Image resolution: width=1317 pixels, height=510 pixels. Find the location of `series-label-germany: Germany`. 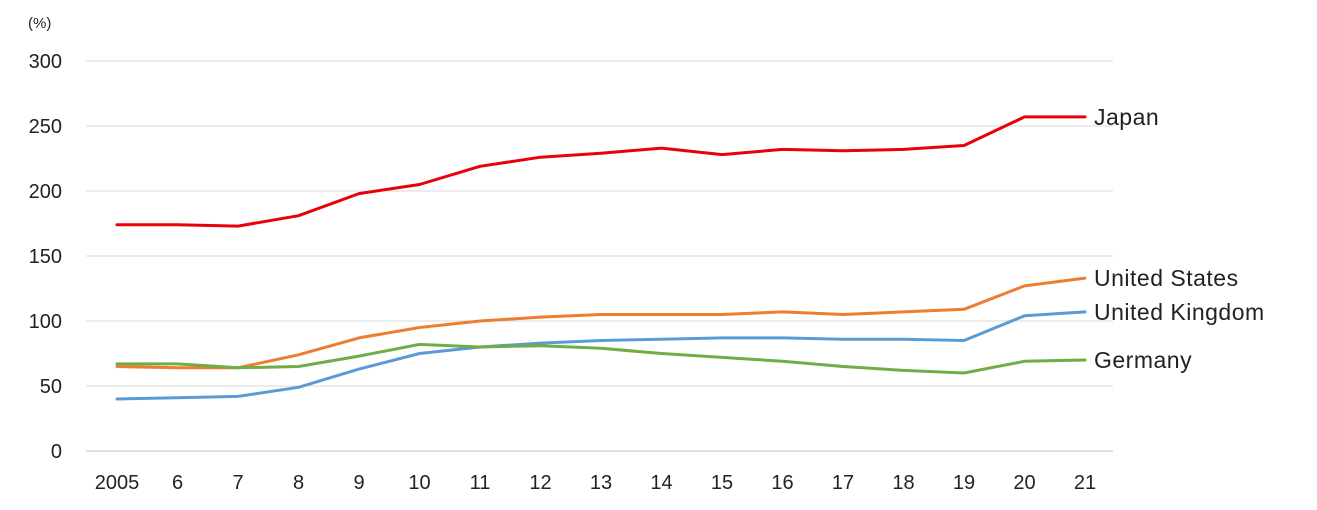

series-label-germany: Germany is located at coordinates (1143, 360).